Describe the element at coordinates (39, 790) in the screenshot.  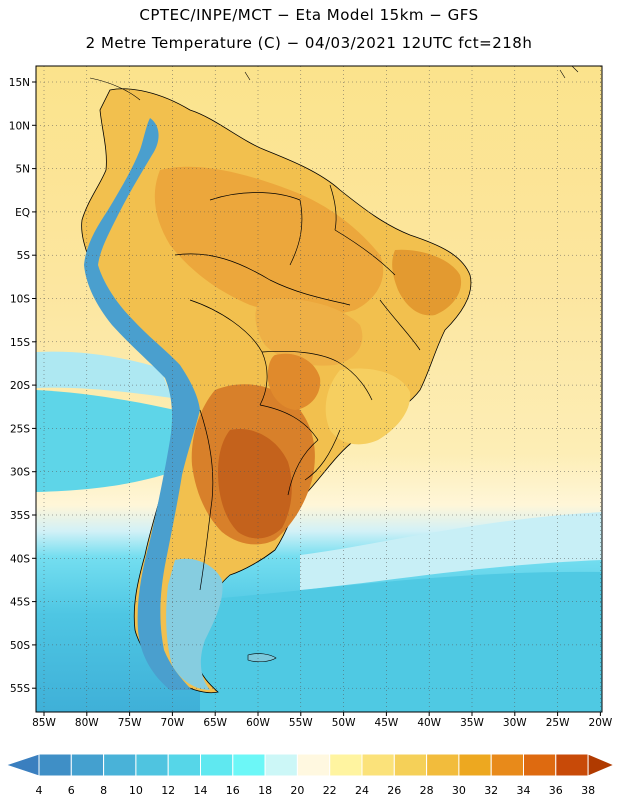
I see `colorbar-label: 4` at that location.